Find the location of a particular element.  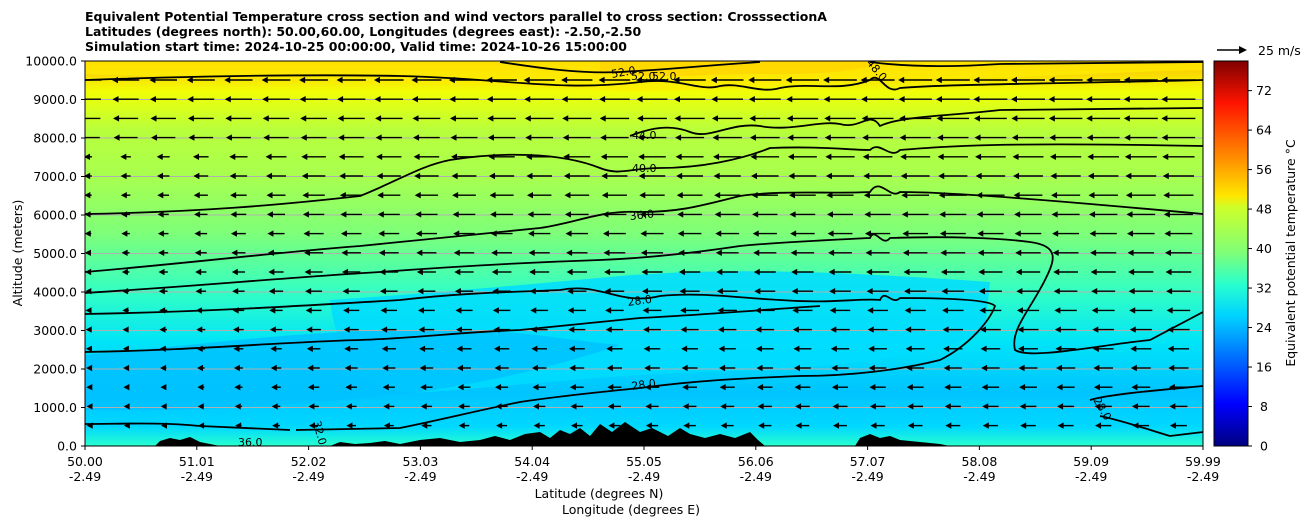

contour-label: 36.0 is located at coordinates (250, 442).